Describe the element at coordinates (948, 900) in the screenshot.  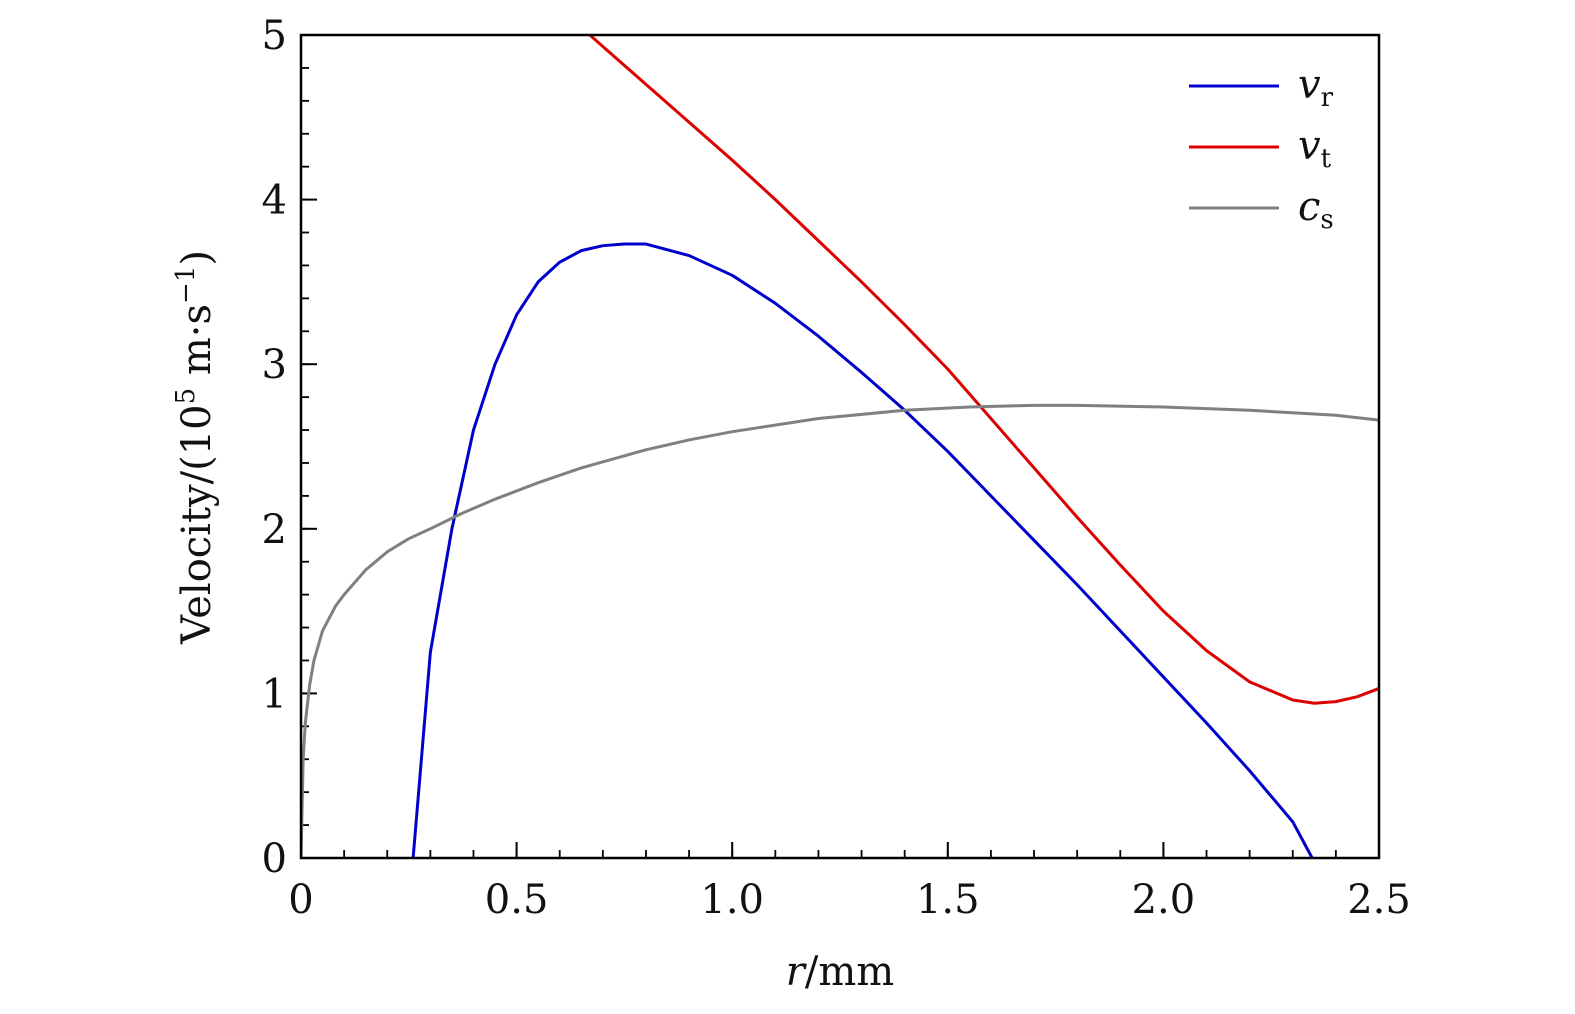
I see `x-tick-label: 1.5` at that location.